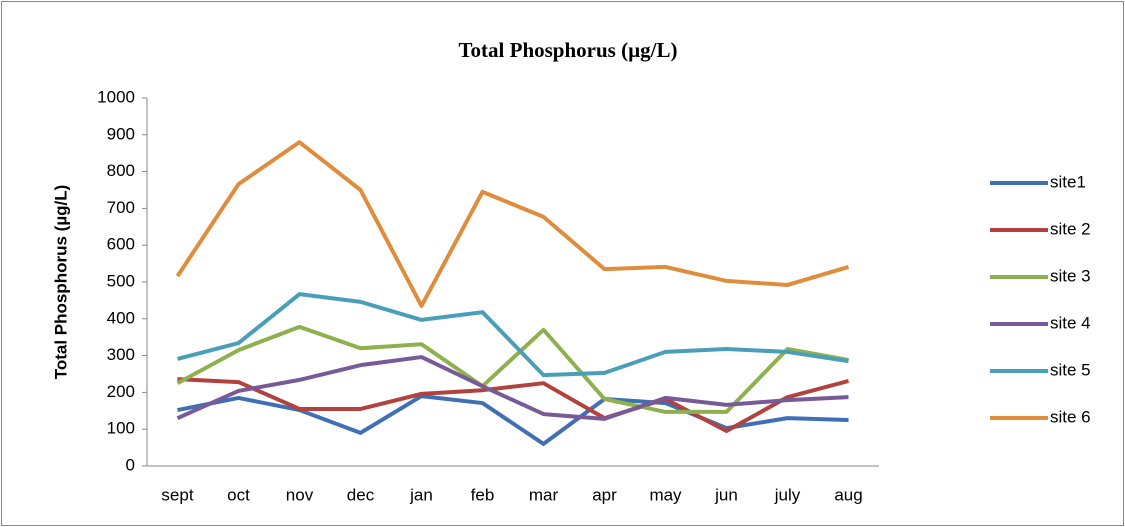 The image size is (1125, 527). I want to click on y-tick-label: 500, so click(121, 280).